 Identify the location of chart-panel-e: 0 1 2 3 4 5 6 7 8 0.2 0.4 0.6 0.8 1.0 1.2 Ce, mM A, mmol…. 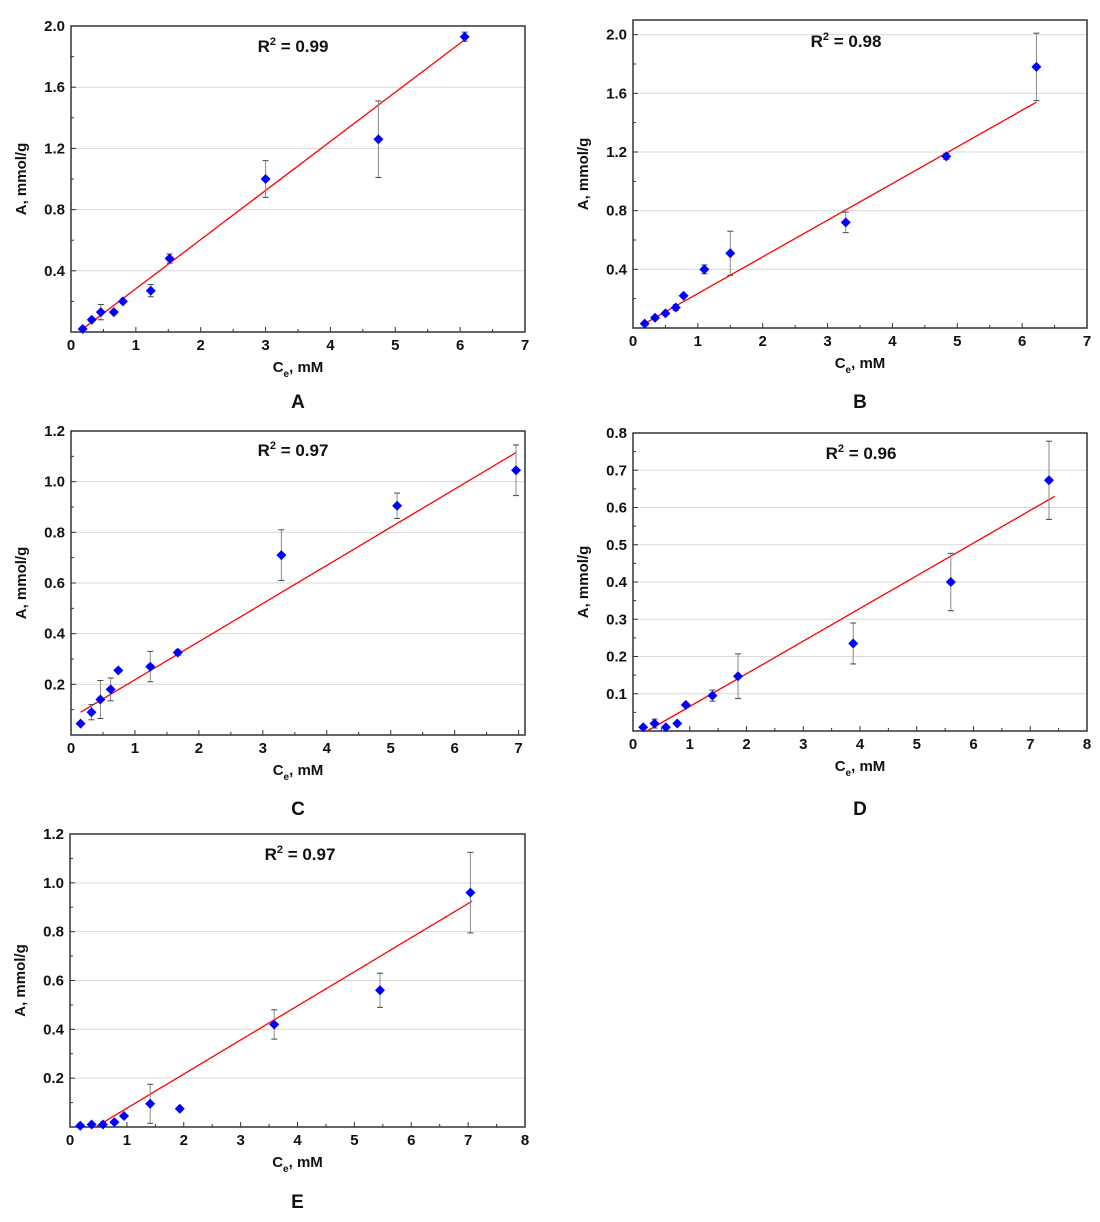
(270, 1019).